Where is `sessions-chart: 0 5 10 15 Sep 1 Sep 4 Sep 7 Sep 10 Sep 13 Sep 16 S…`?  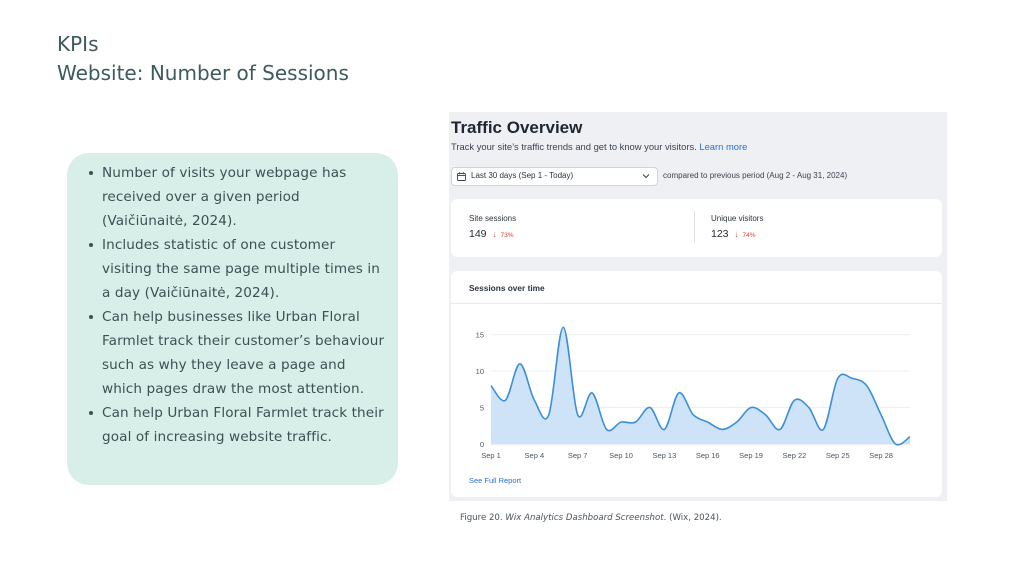 sessions-chart: 0 5 10 15 Sep 1 Sep 4 Sep 7 Sep 10 Sep 13 Sep 16 S… is located at coordinates (693, 393).